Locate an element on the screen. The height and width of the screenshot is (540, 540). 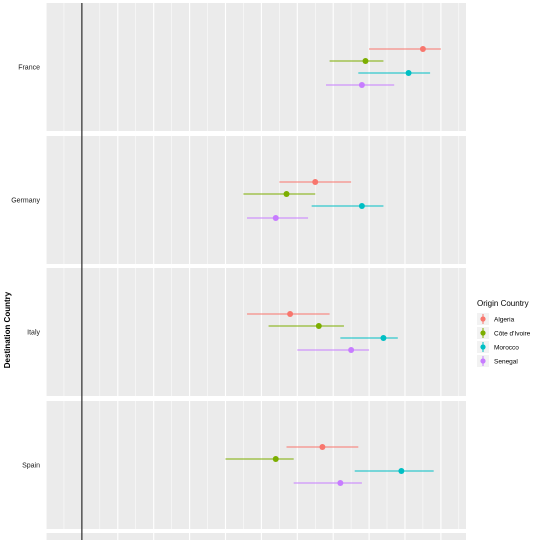
facet-panel-partial is located at coordinates (256, 536).